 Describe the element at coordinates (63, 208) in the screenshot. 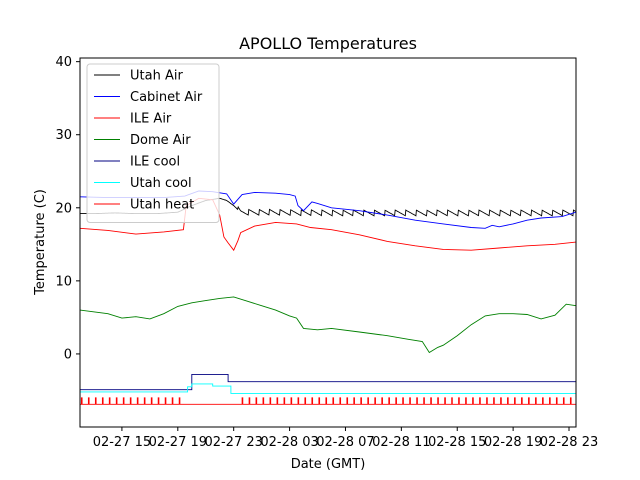

I see `y-tick-label: 20` at that location.